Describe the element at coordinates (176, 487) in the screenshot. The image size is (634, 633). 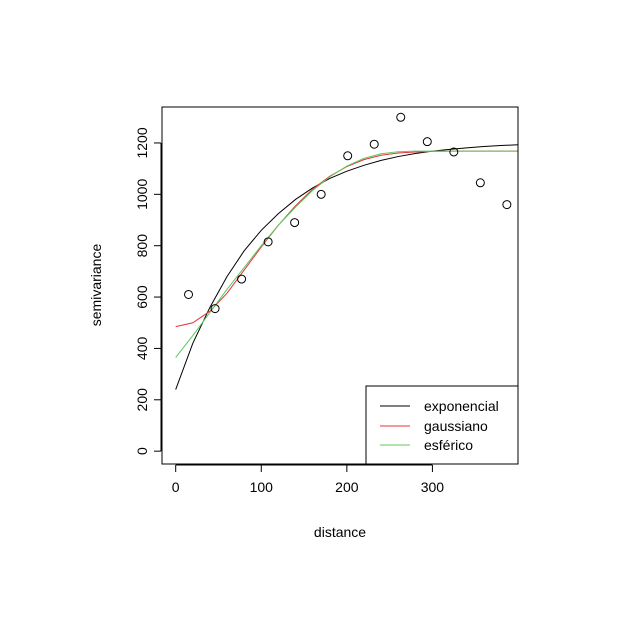
I see `x-tick-label: 0` at that location.